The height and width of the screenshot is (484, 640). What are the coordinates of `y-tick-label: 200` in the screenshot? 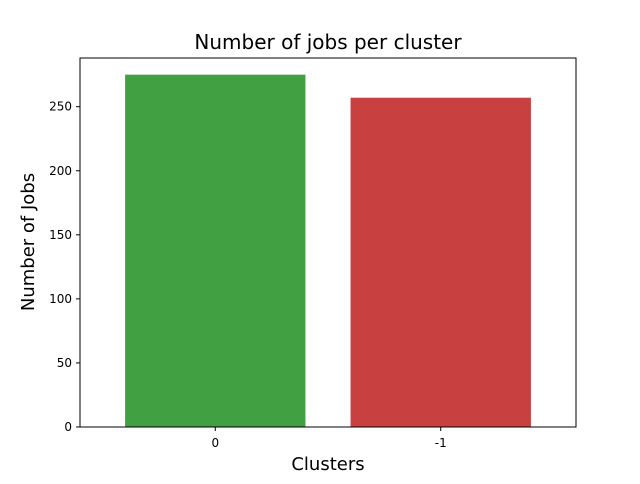 It's located at (60, 171).